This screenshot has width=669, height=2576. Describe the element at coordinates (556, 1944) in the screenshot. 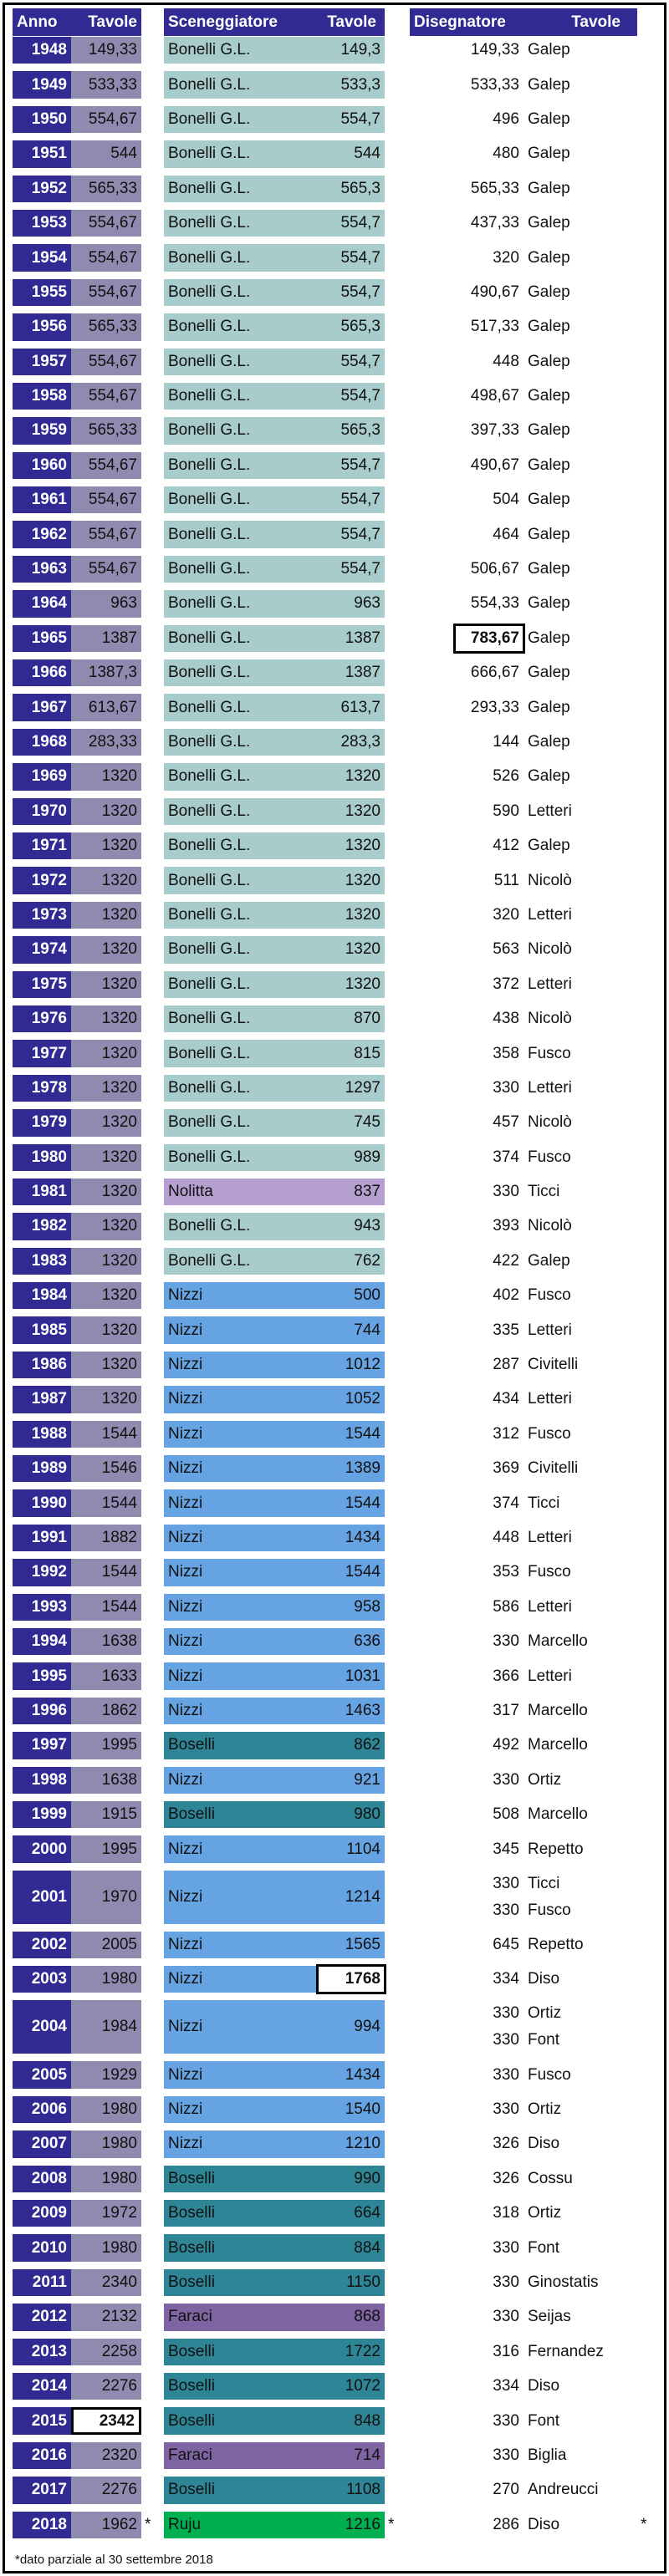

I see `disegnatore-name: Repetto` at that location.